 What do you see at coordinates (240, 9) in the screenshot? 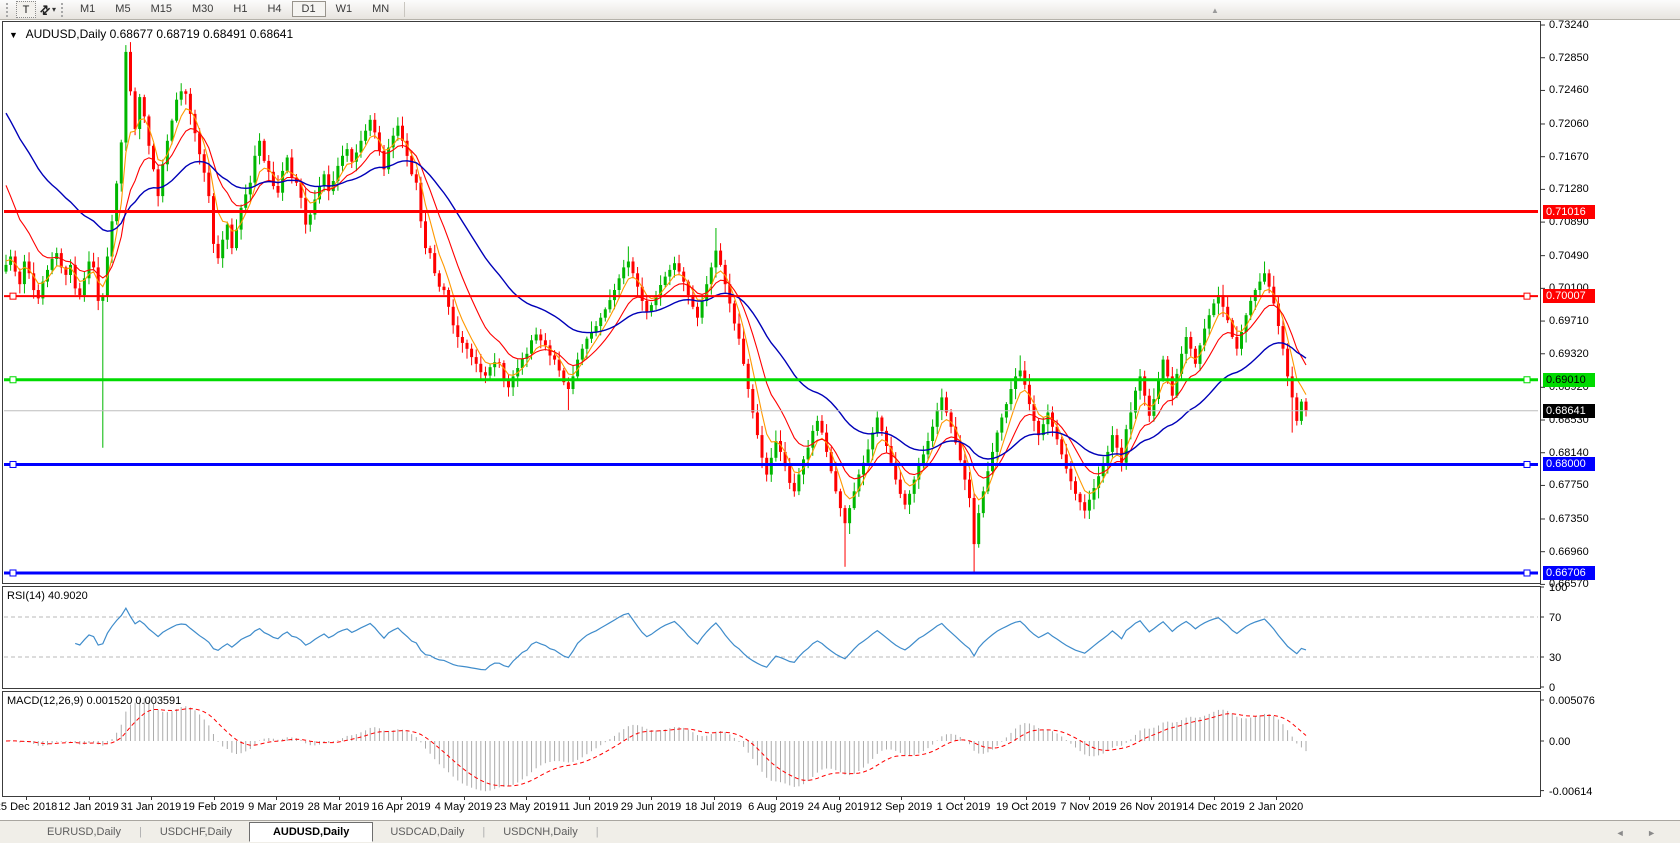
I see `timeframe-button-h1: H1` at bounding box center [240, 9].